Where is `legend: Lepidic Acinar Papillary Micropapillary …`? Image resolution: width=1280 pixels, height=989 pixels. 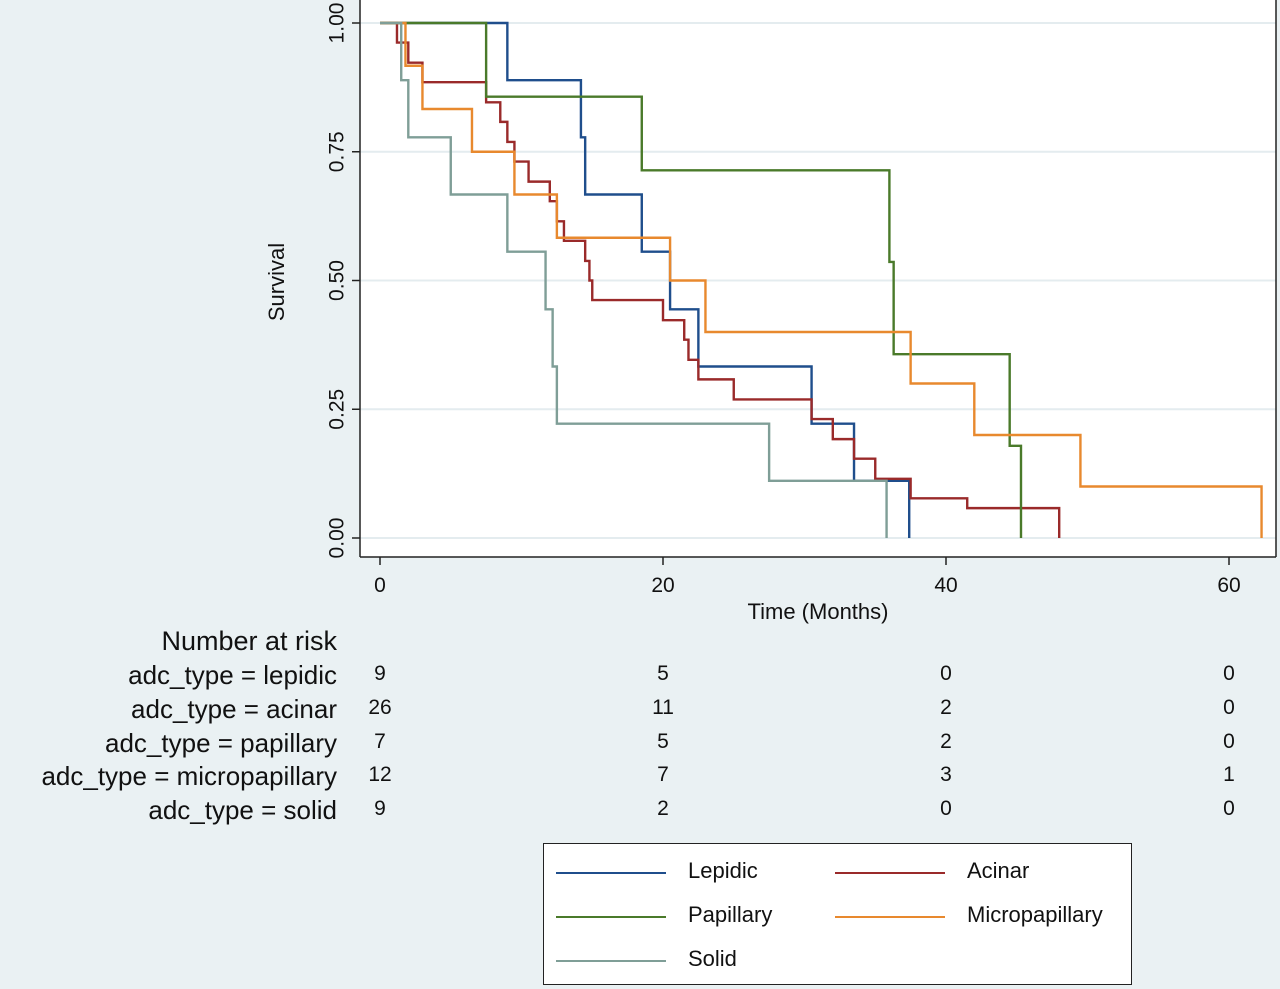 legend: Lepidic Acinar Papillary Micropapillary … is located at coordinates (837, 914).